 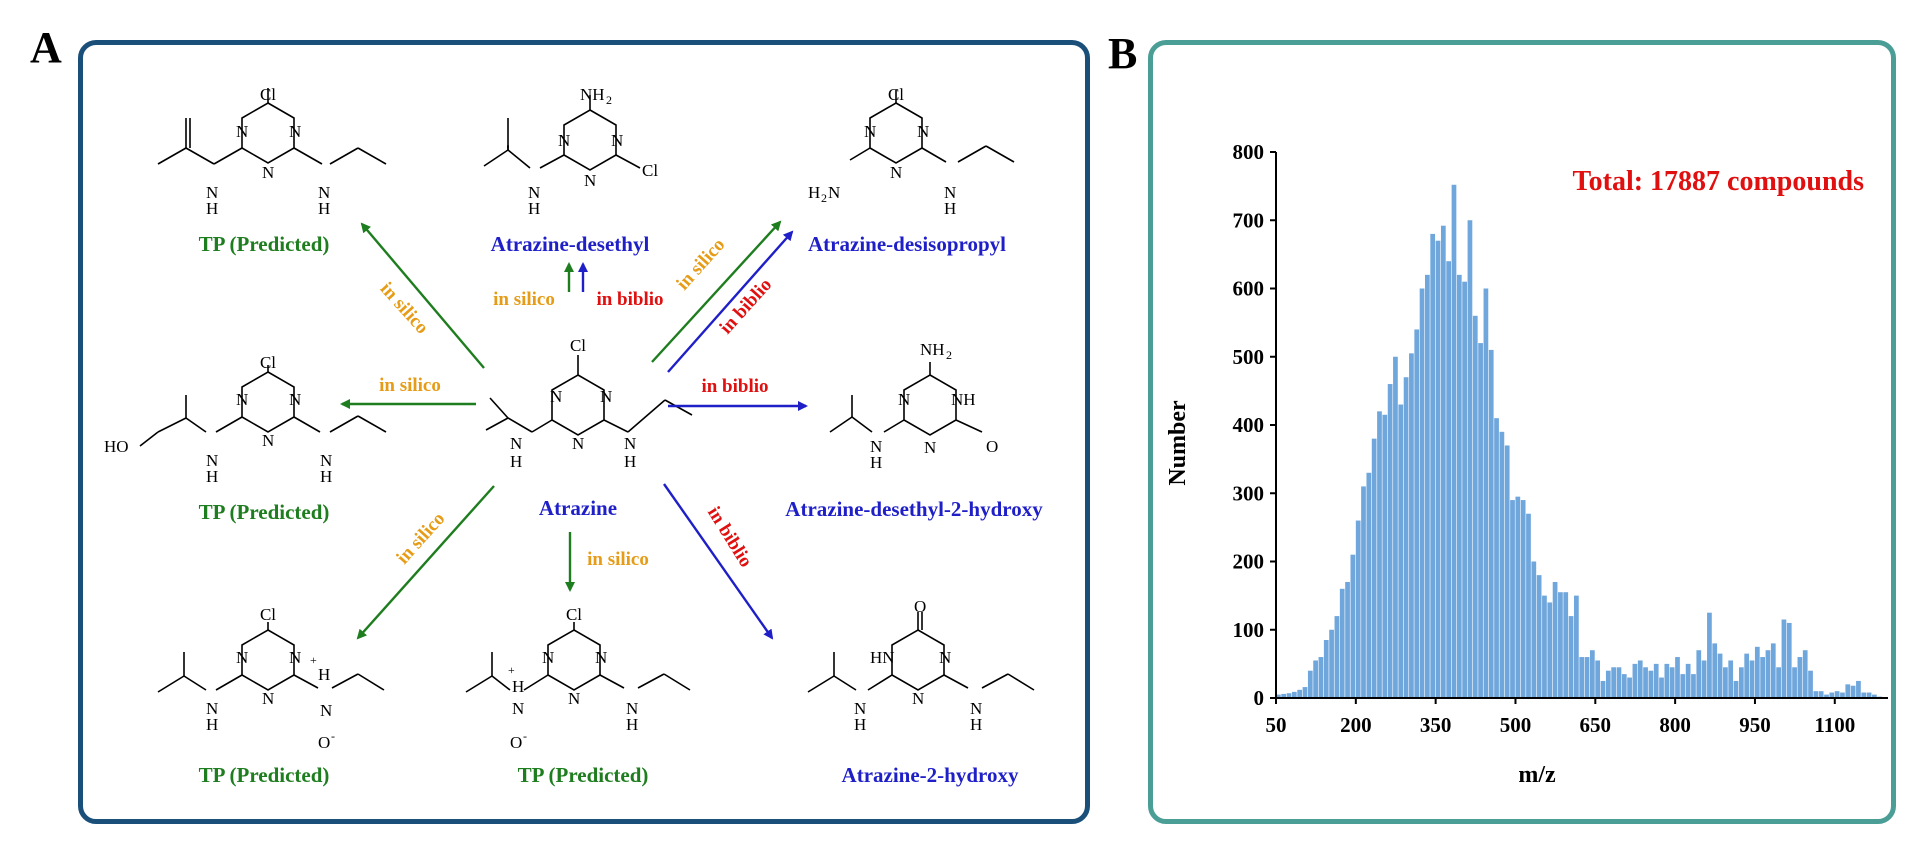 I want to click on atom-label: Cl, so click(x=574, y=614).